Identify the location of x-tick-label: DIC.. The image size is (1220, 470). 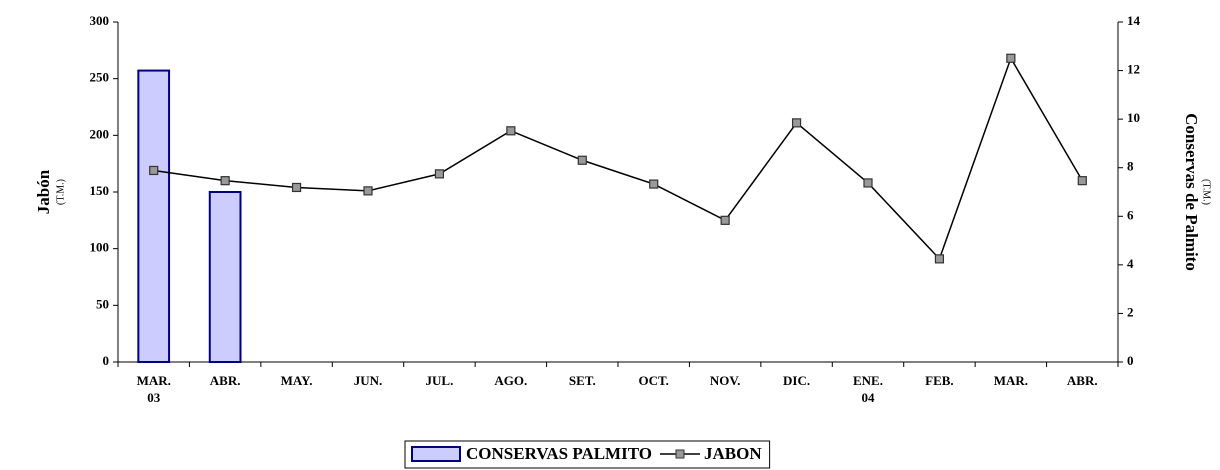
(796, 380).